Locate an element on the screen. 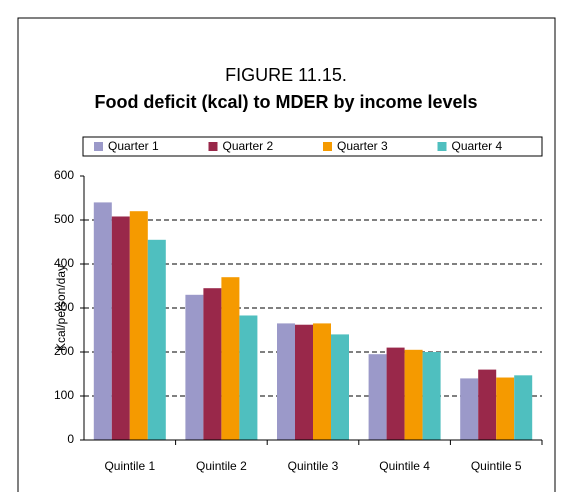 This screenshot has width=572, height=492. y-tick-label: 400 is located at coordinates (64, 263).